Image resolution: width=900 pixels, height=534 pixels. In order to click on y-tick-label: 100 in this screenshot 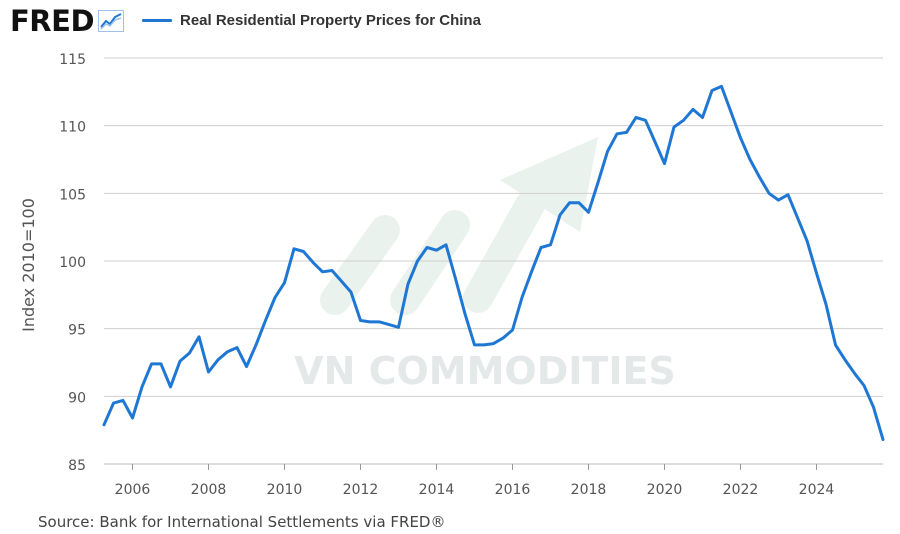, I will do `click(72, 263)`.